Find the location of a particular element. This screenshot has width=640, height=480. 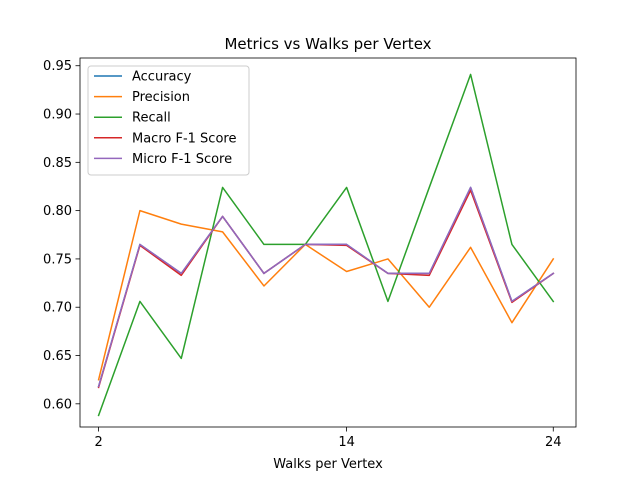

x-tick-label-2: 24 is located at coordinates (553, 442).